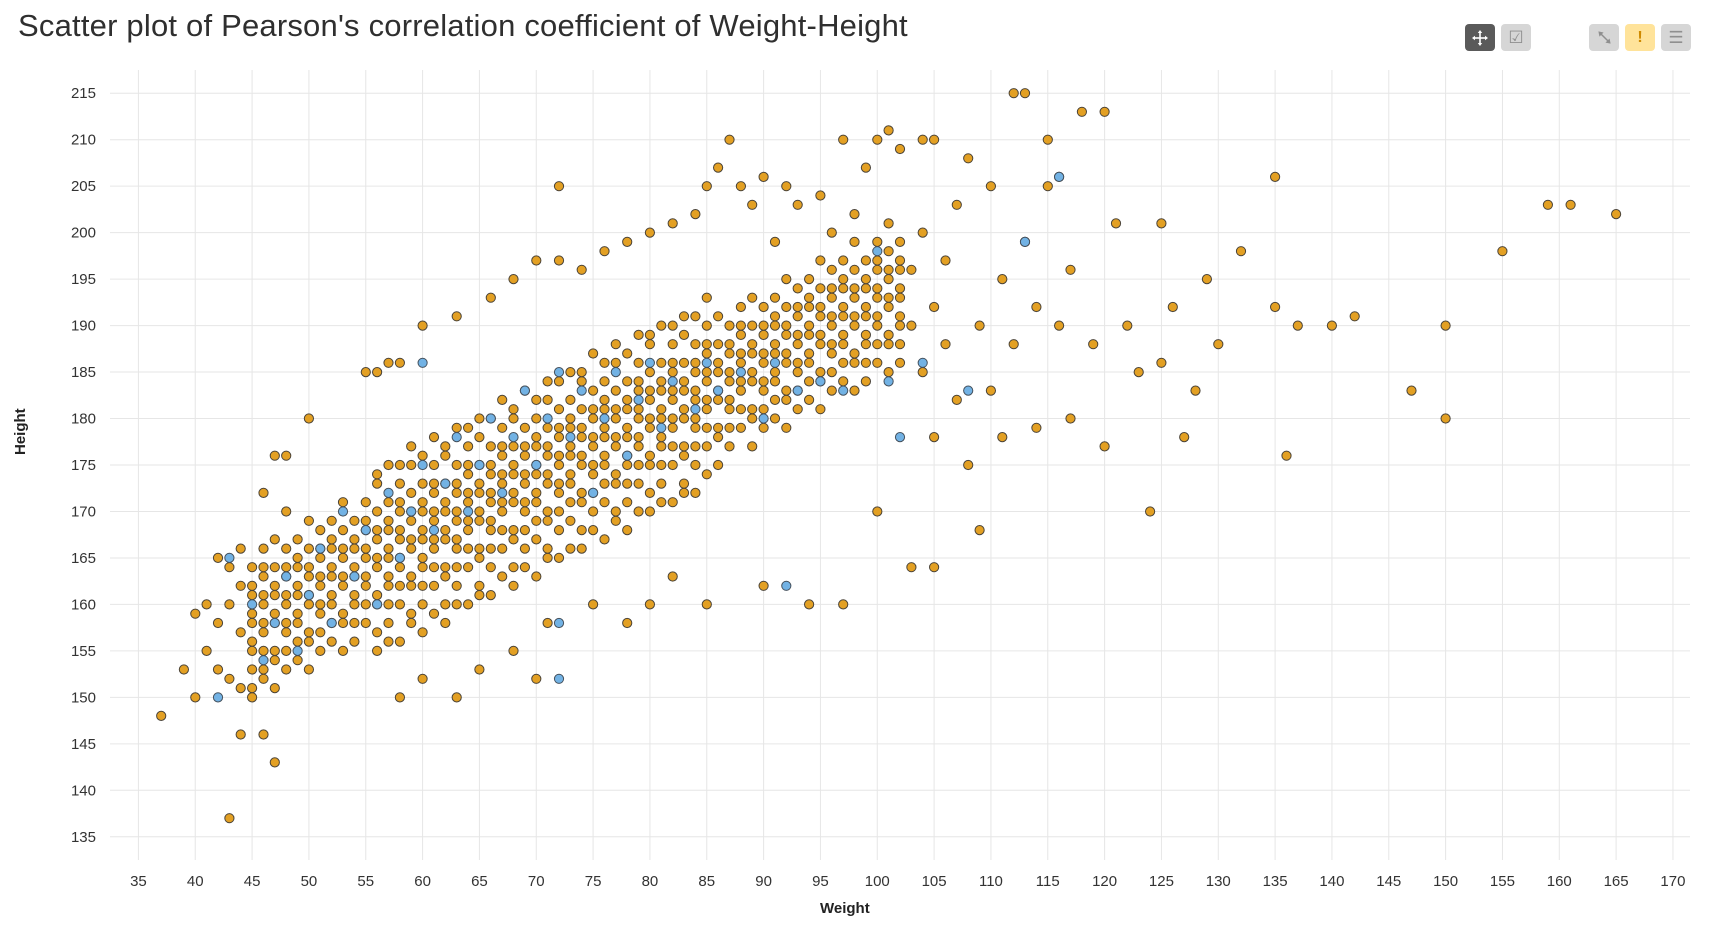 Image resolution: width=1731 pixels, height=928 pixels. I want to click on svg-text: 215, so click(83, 93).